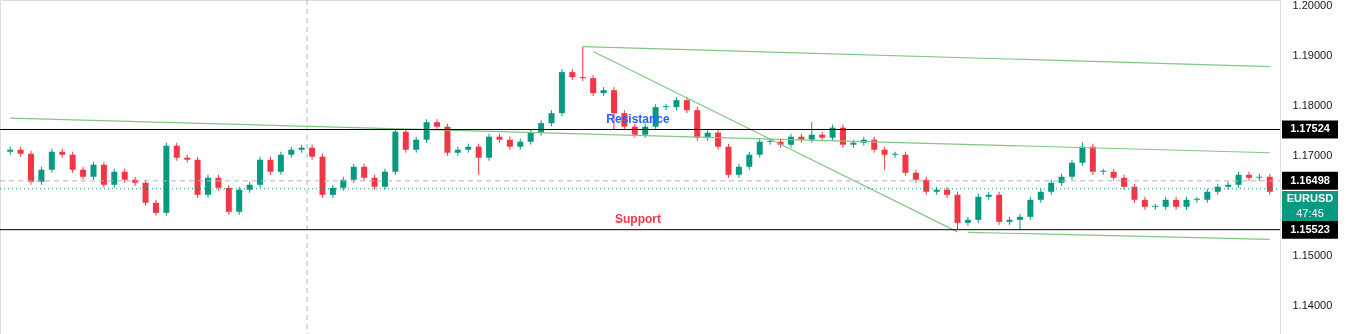 Image resolution: width=1346 pixels, height=334 pixels. I want to click on y-tick-label: 1.19000, so click(1312, 55).